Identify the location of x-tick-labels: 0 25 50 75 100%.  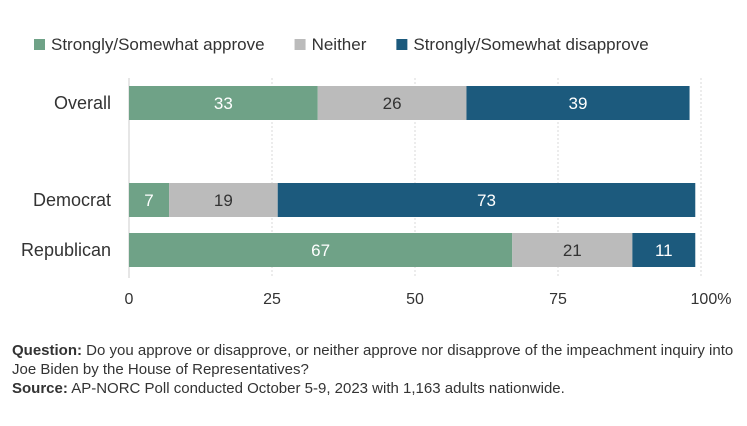
(428, 299).